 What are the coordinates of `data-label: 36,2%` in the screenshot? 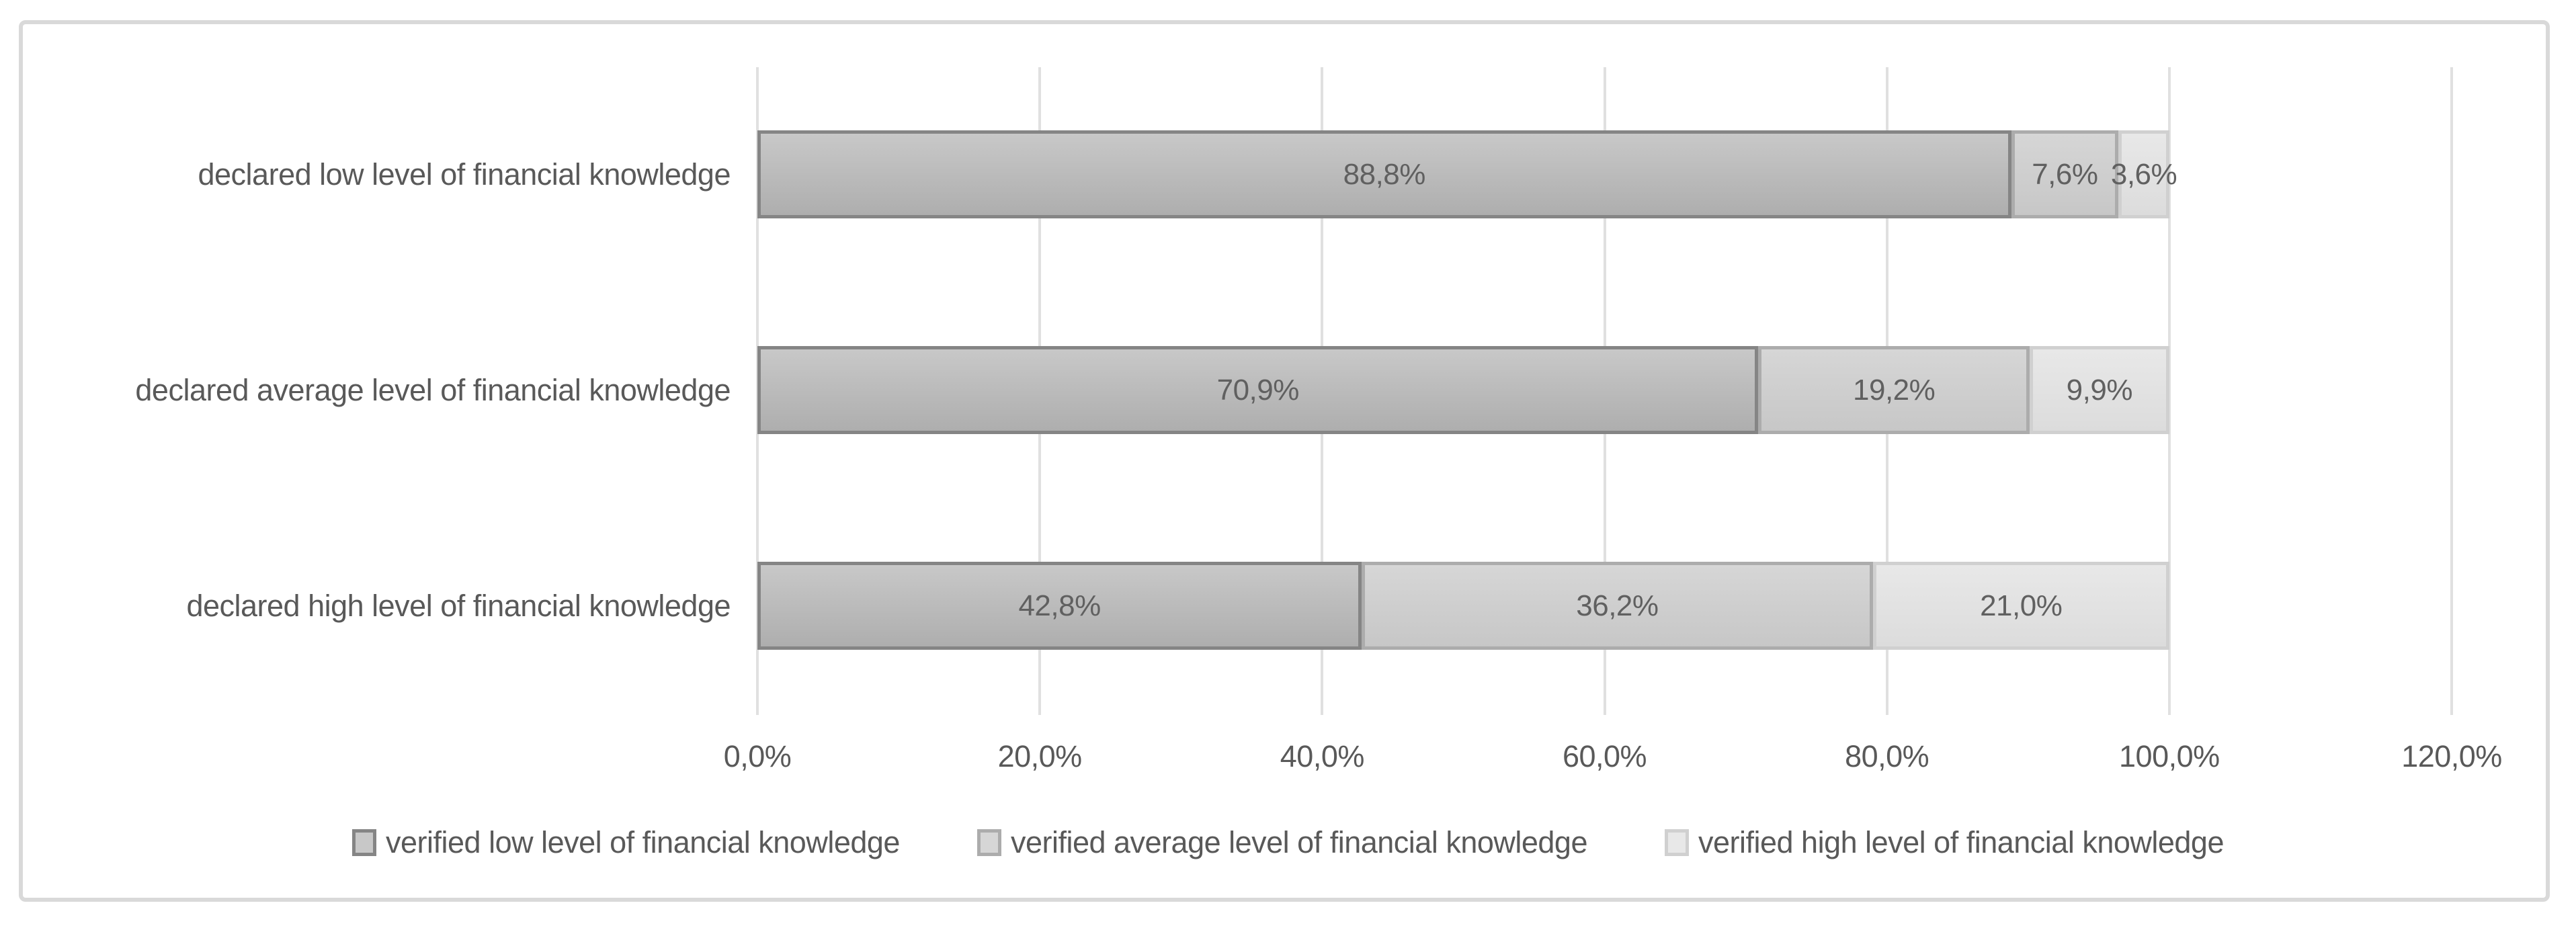 It's located at (1617, 605).